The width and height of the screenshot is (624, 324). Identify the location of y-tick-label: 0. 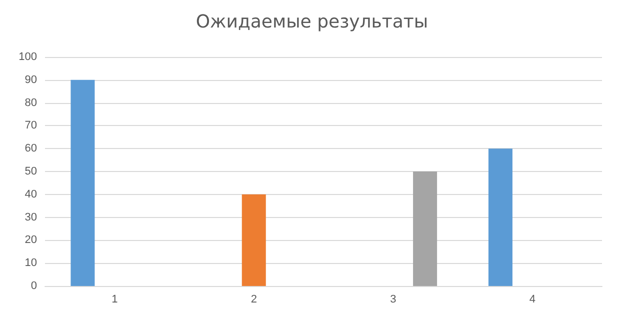
(33, 286).